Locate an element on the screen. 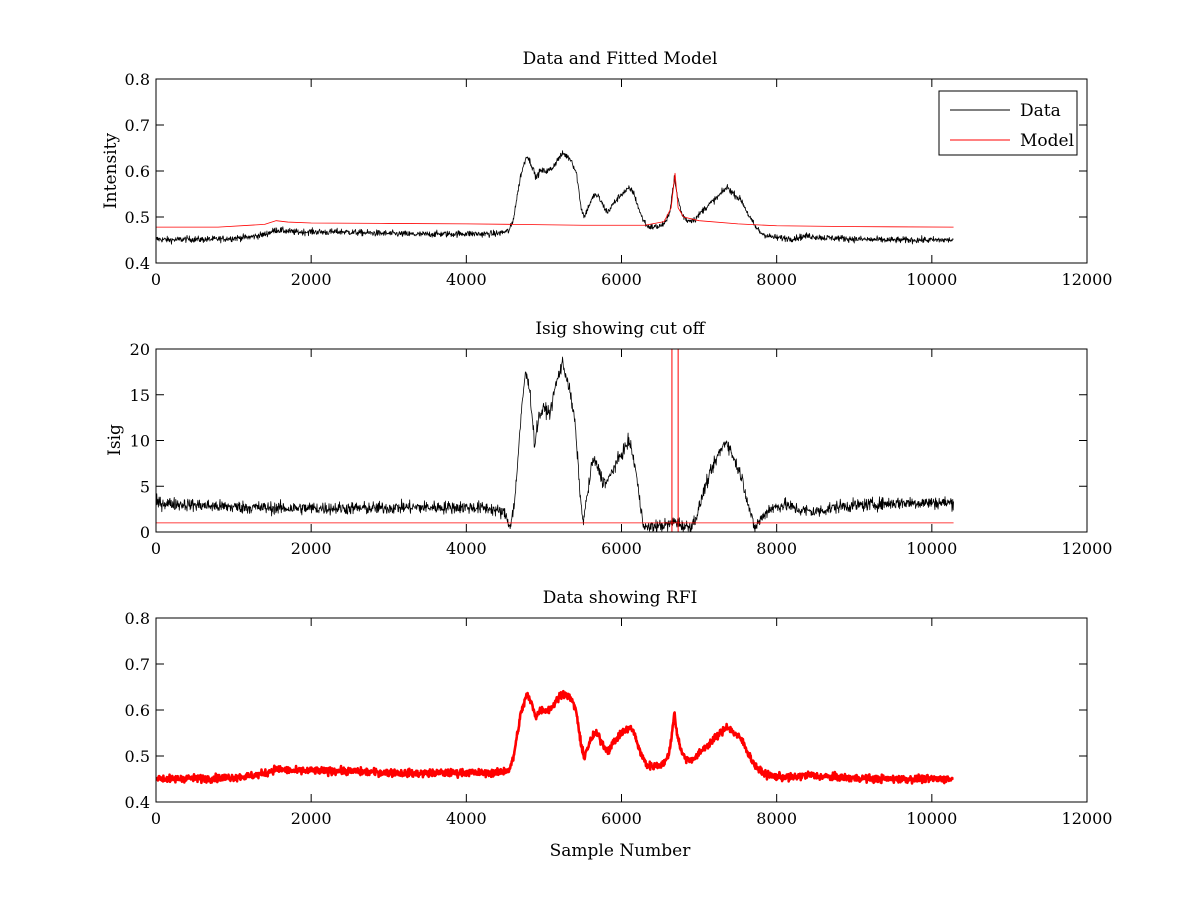 This screenshot has width=1200, height=900. panel-1-xtick-label: 6000 is located at coordinates (621, 279).